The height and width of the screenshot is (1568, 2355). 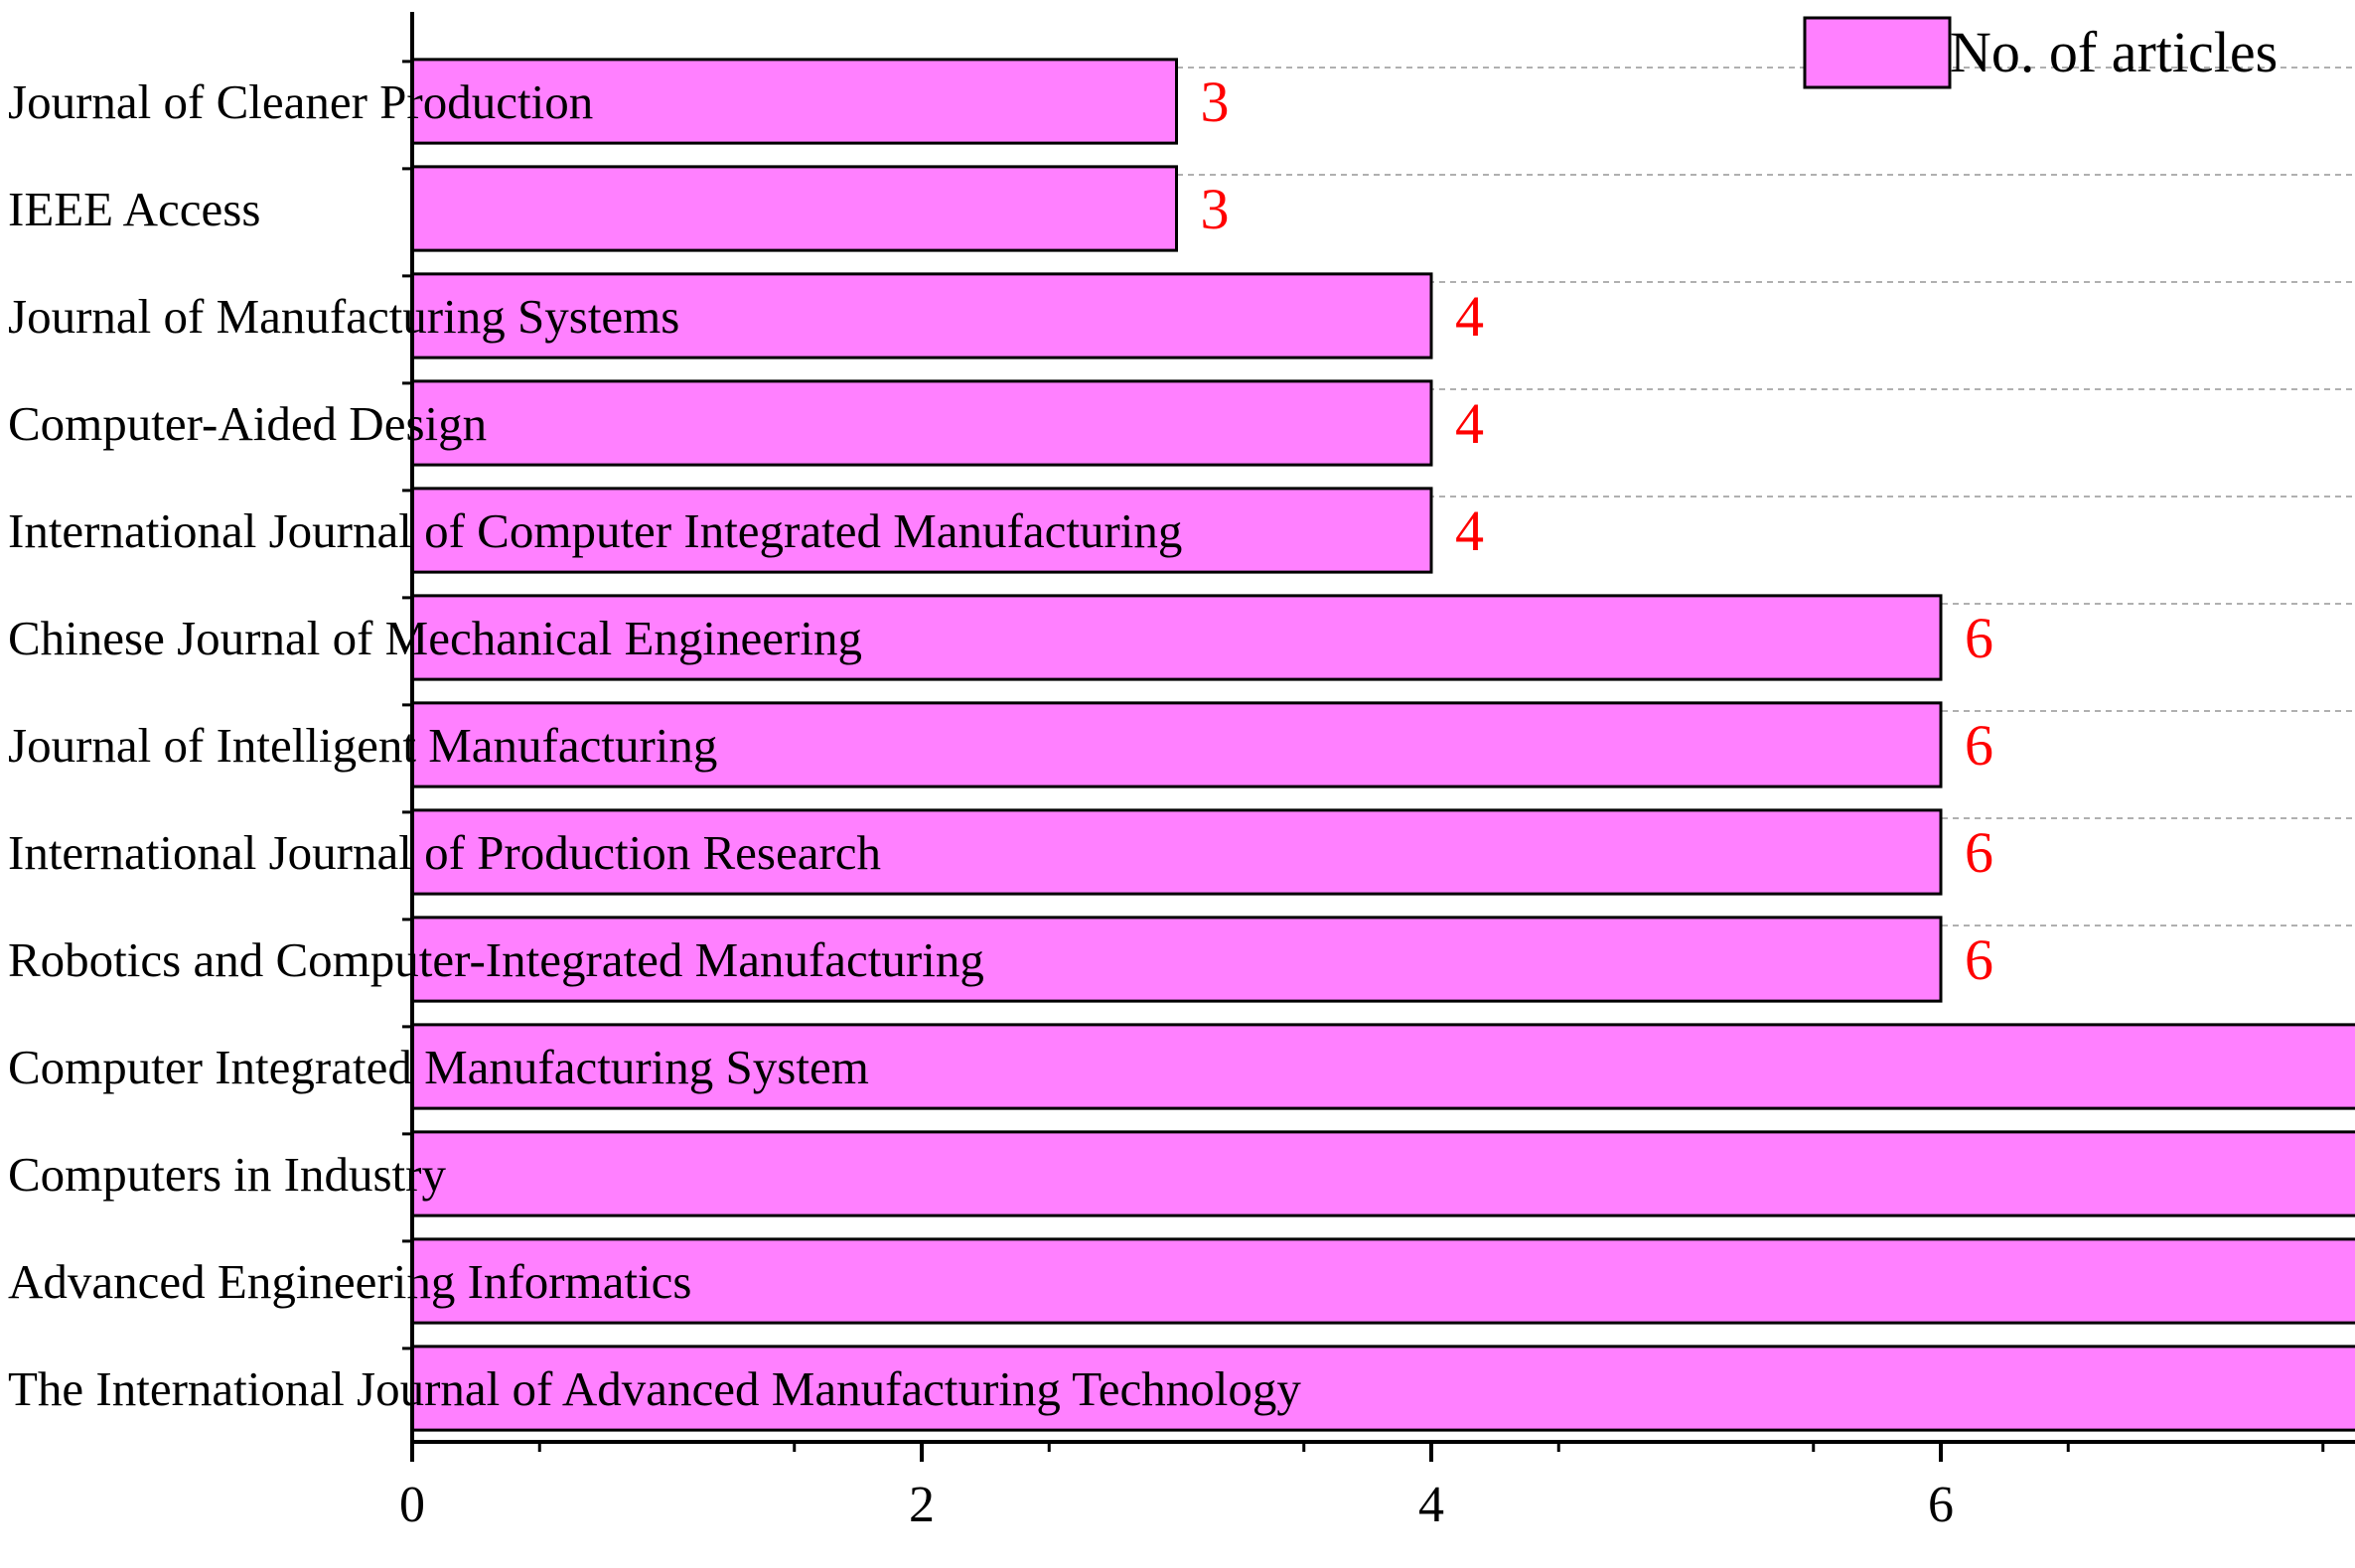 I want to click on legend-label: No. of articles, so click(x=2114, y=52).